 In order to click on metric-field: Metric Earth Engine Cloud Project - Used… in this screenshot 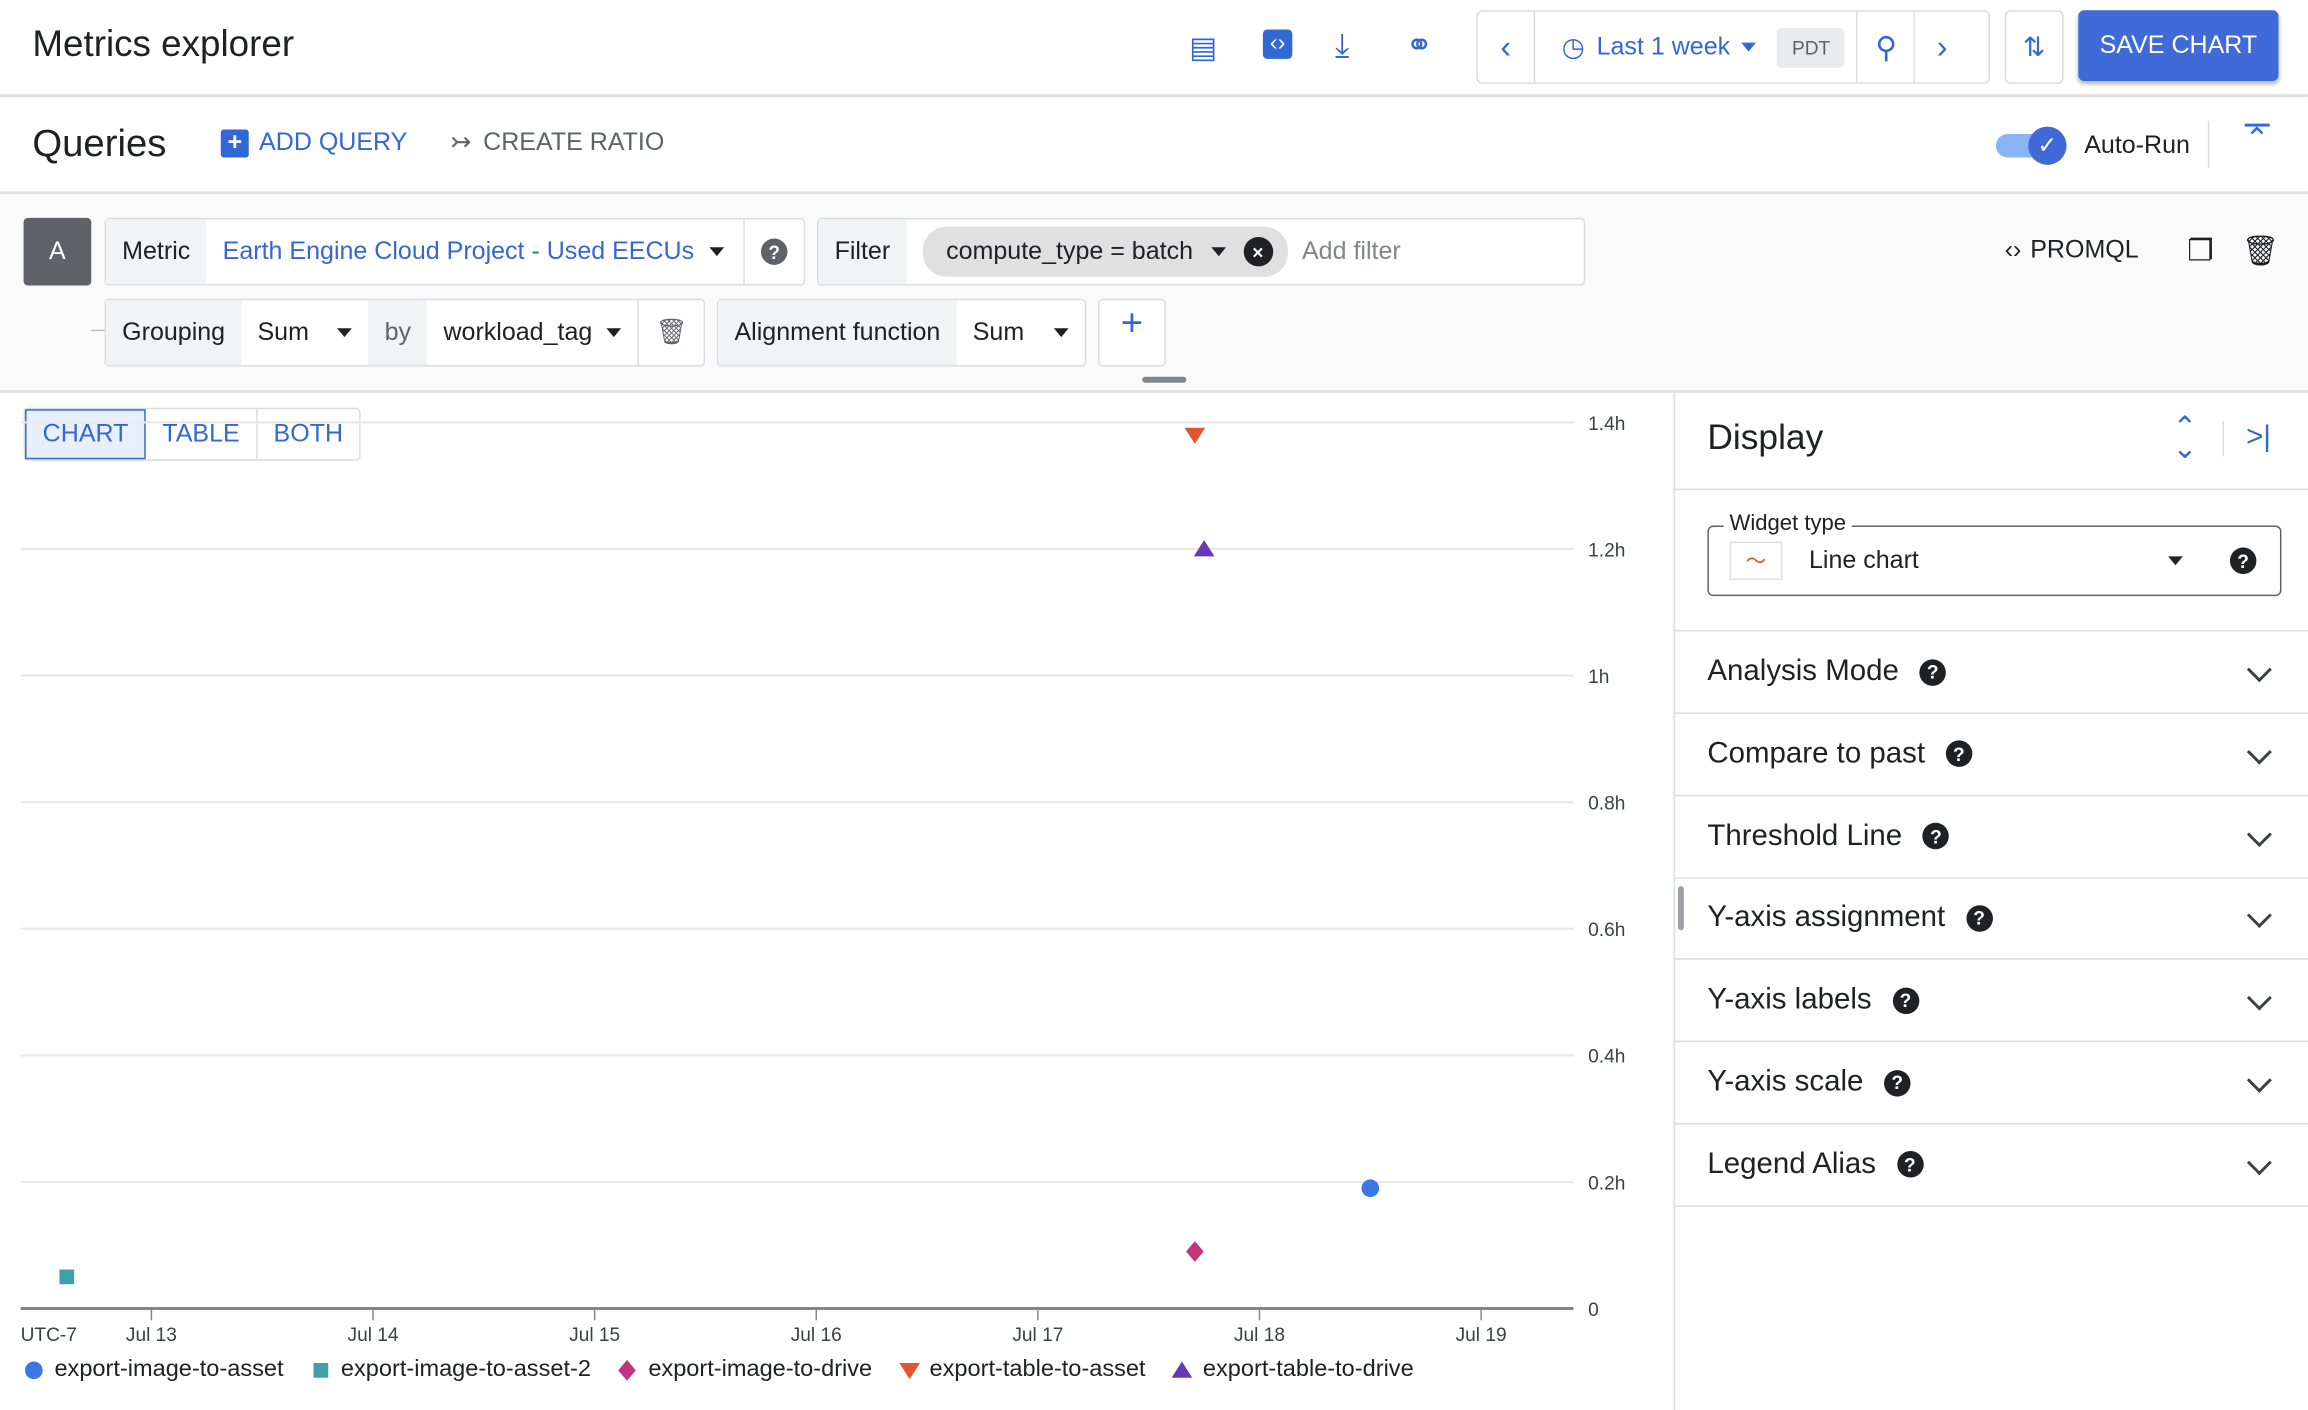, I will do `click(455, 251)`.